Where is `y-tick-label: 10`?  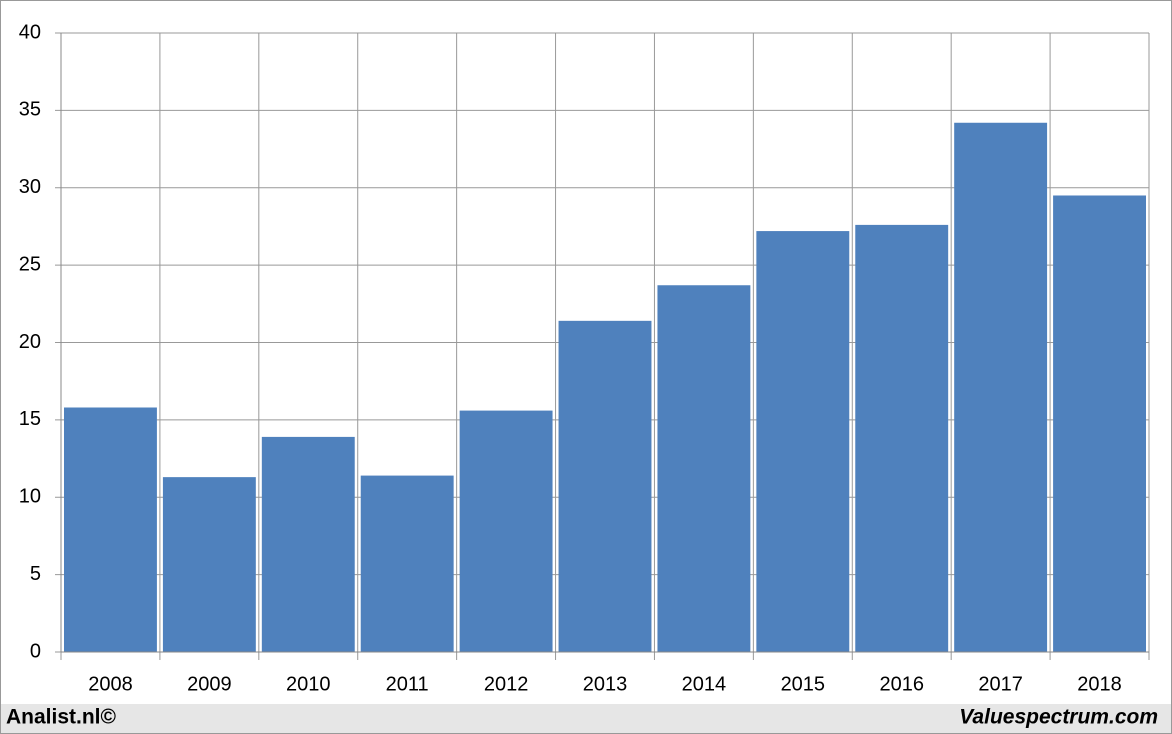 y-tick-label: 10 is located at coordinates (30, 497).